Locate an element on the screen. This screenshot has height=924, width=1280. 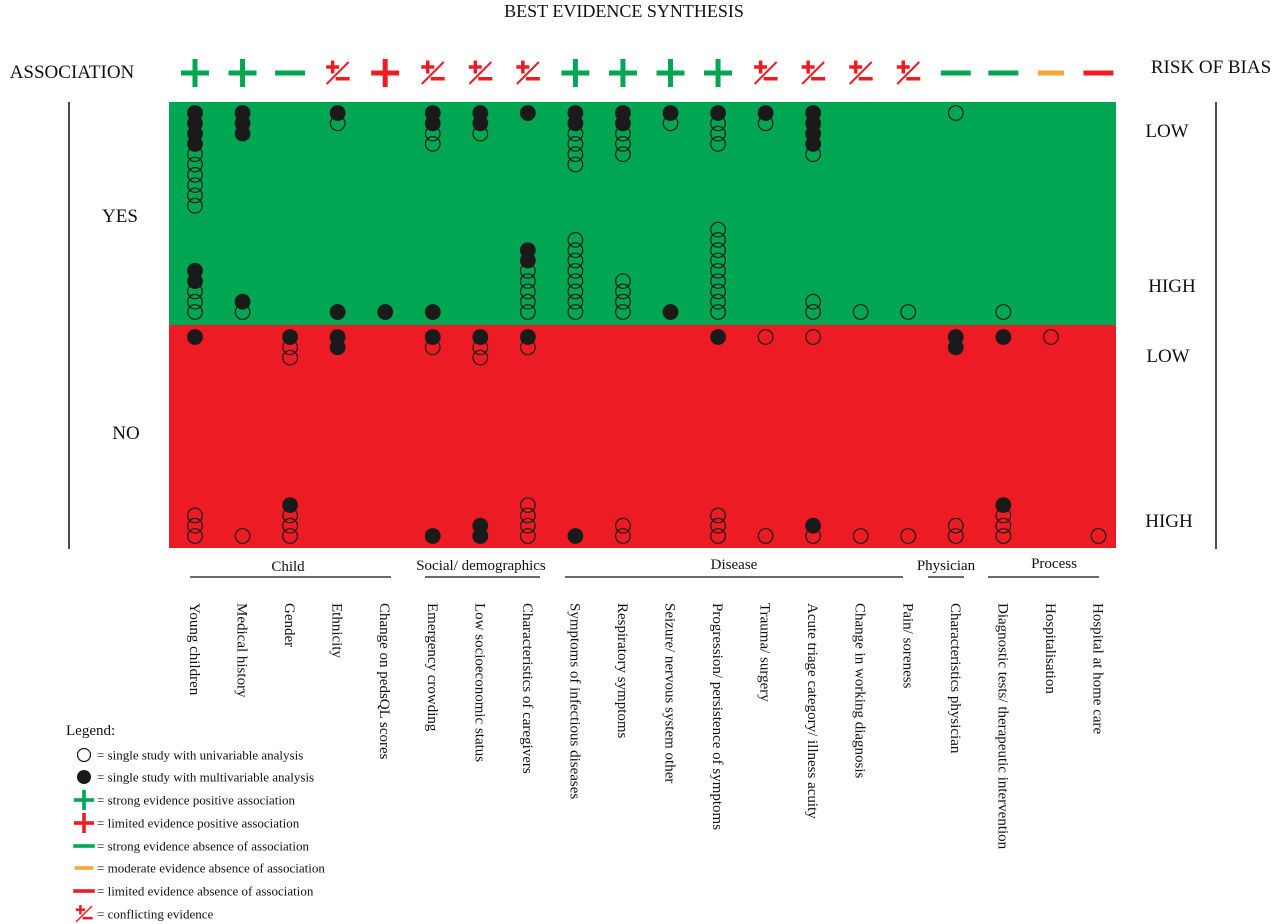
factor-label: Symptoms of infectious diseases is located at coordinates (574, 701).